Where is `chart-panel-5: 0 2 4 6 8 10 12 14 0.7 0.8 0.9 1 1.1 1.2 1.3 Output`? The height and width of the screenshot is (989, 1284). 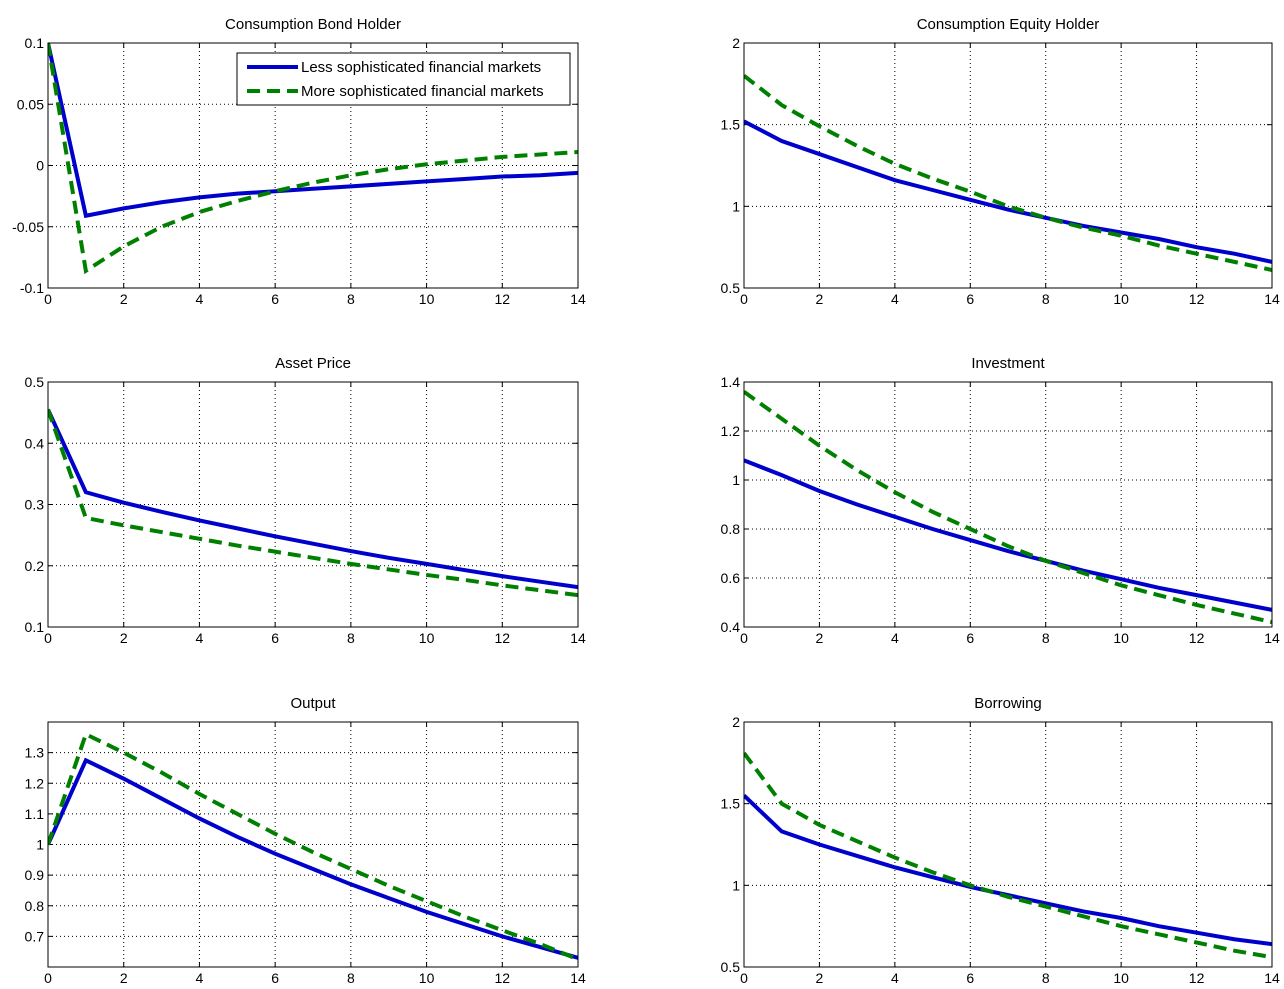
chart-panel-5: 0 2 4 6 8 10 12 14 0.7 0.8 0.9 1 1.1 1.2 1.3 Output is located at coordinates (305, 840).